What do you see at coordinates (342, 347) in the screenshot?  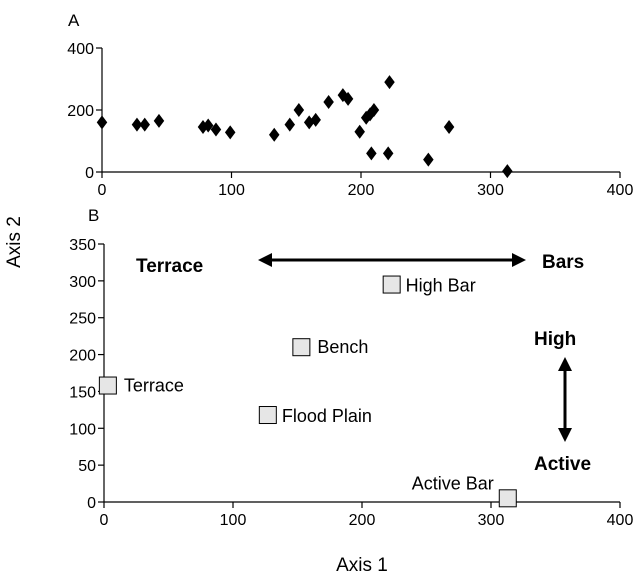 I see `panel-b-point-label: Bench` at bounding box center [342, 347].